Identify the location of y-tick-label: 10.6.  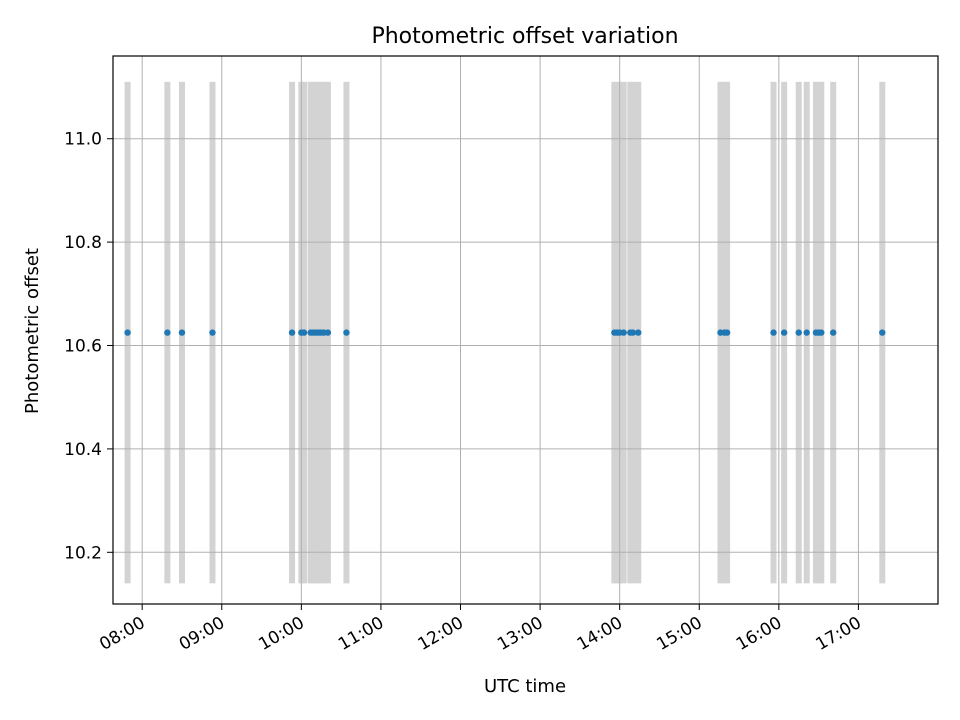
(83, 347).